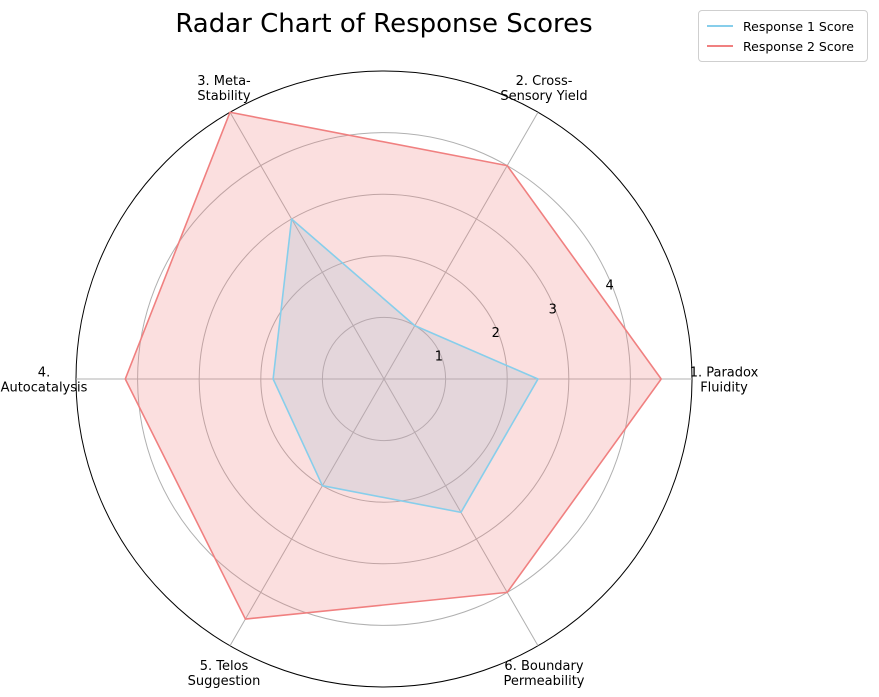 The image size is (879, 697). I want to click on radial-tick-1: 1, so click(439, 356).